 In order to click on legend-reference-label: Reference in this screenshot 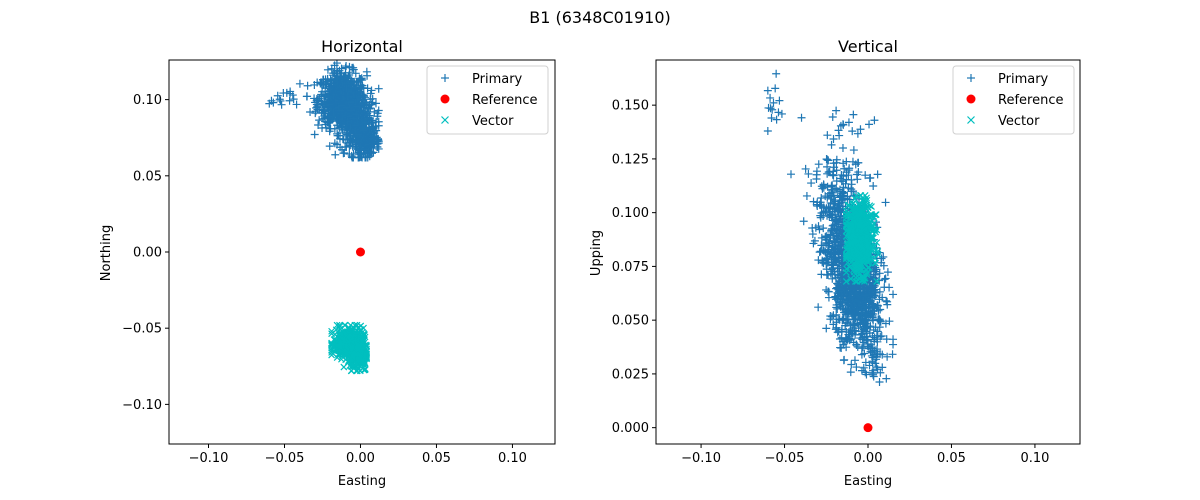, I will do `click(1030, 100)`.